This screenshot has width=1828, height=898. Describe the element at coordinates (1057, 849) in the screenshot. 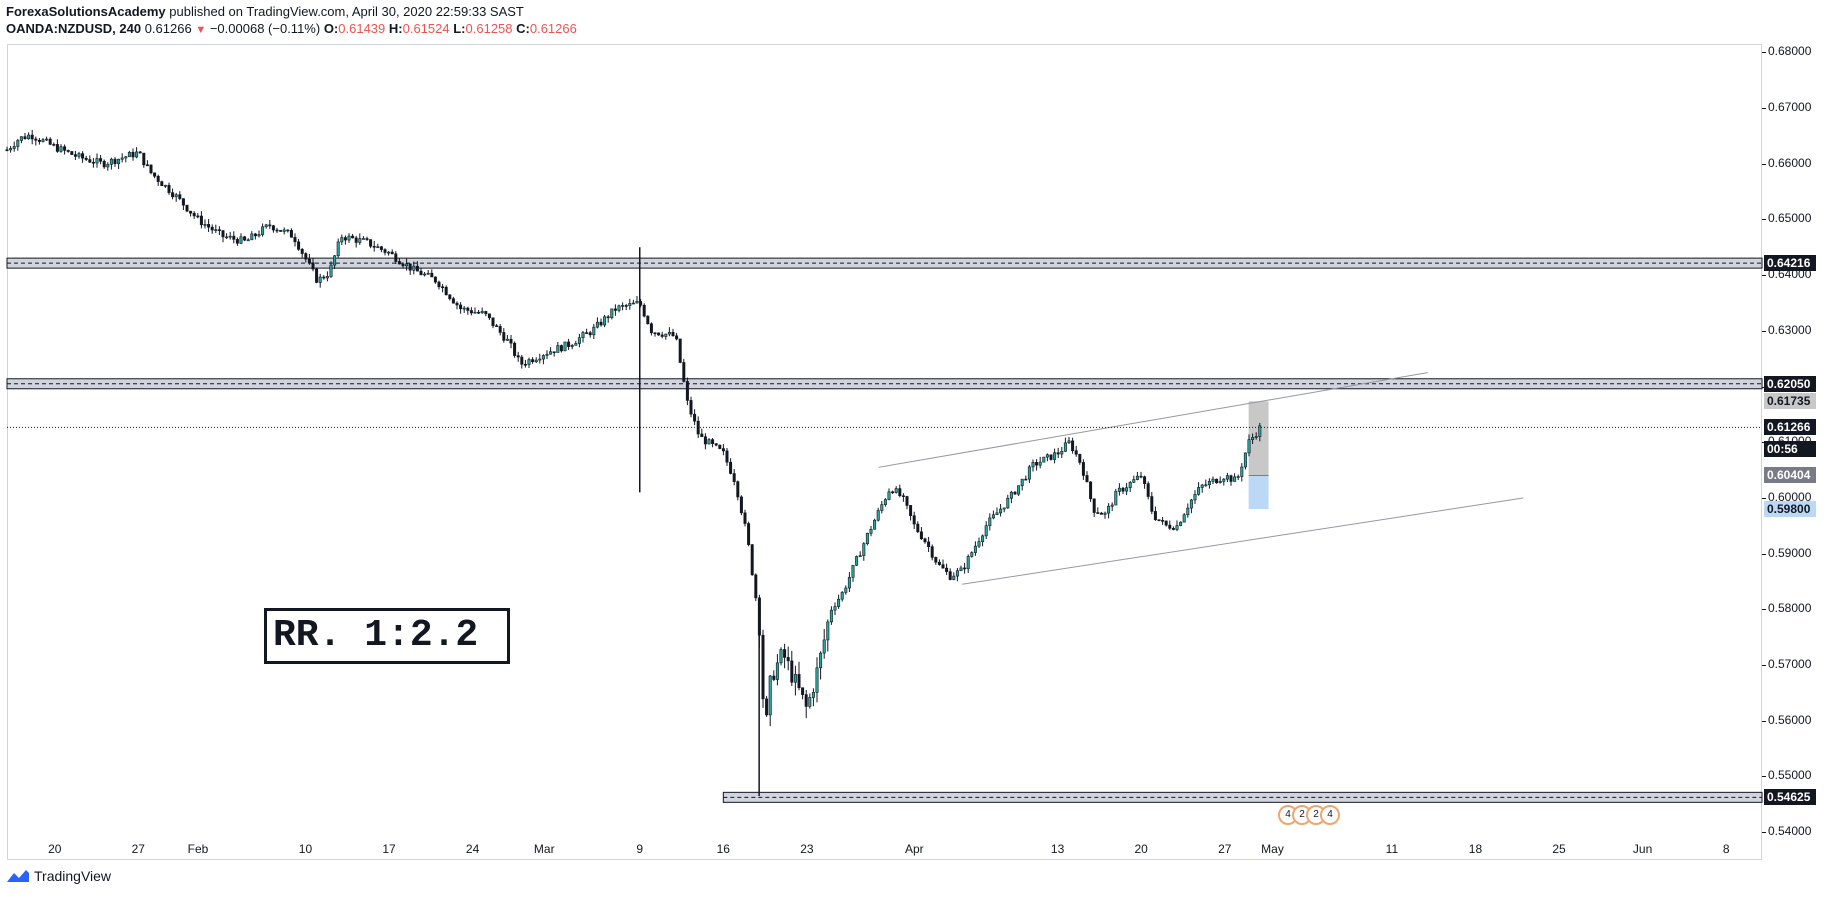

I see `time-tick-label: 13` at that location.